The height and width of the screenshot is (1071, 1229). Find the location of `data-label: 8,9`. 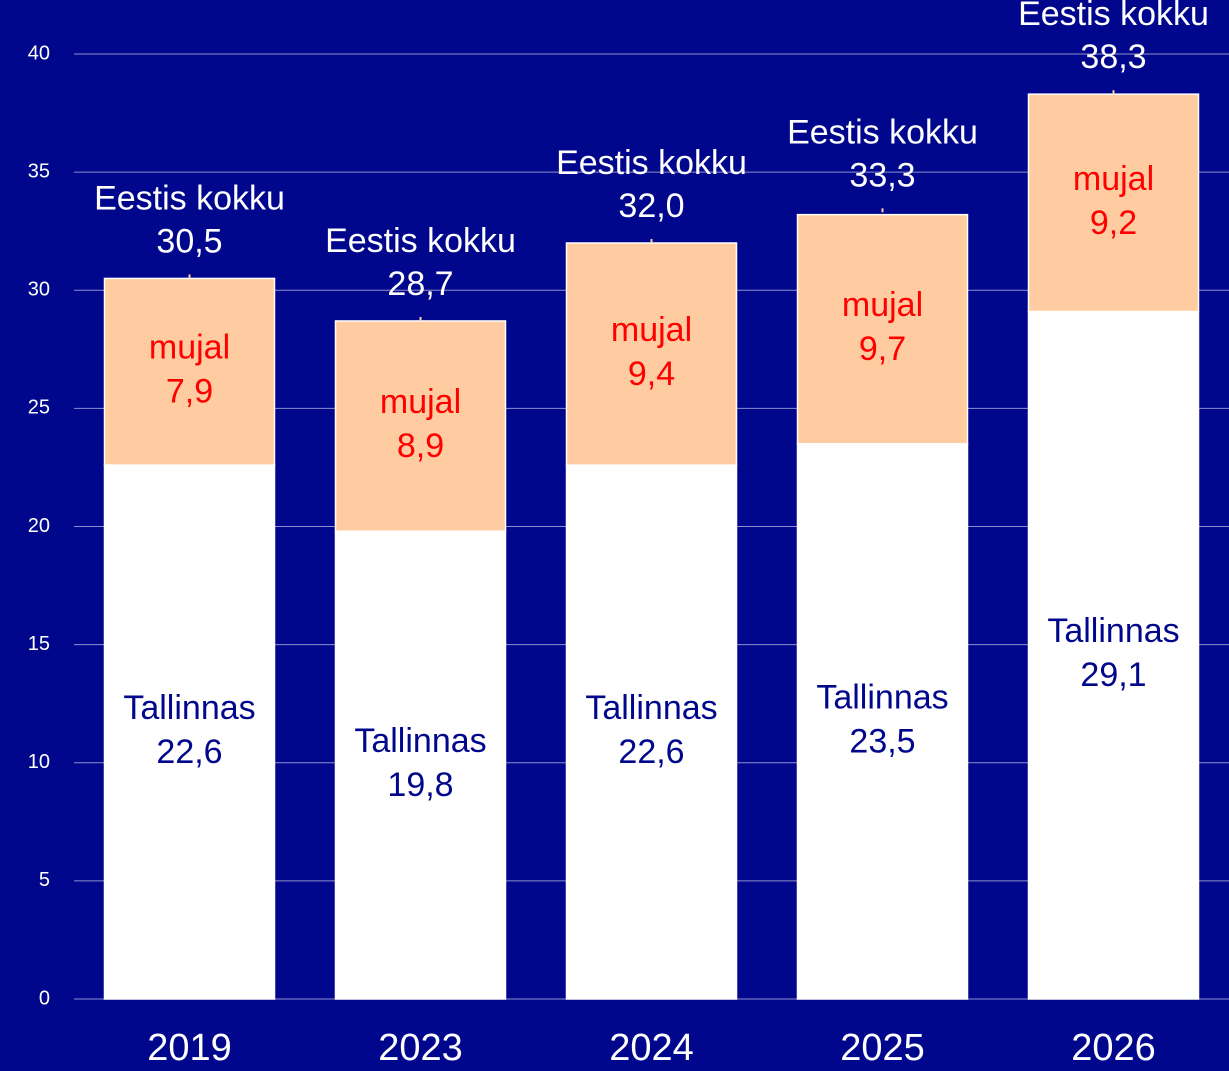

data-label: 8,9 is located at coordinates (420, 446).